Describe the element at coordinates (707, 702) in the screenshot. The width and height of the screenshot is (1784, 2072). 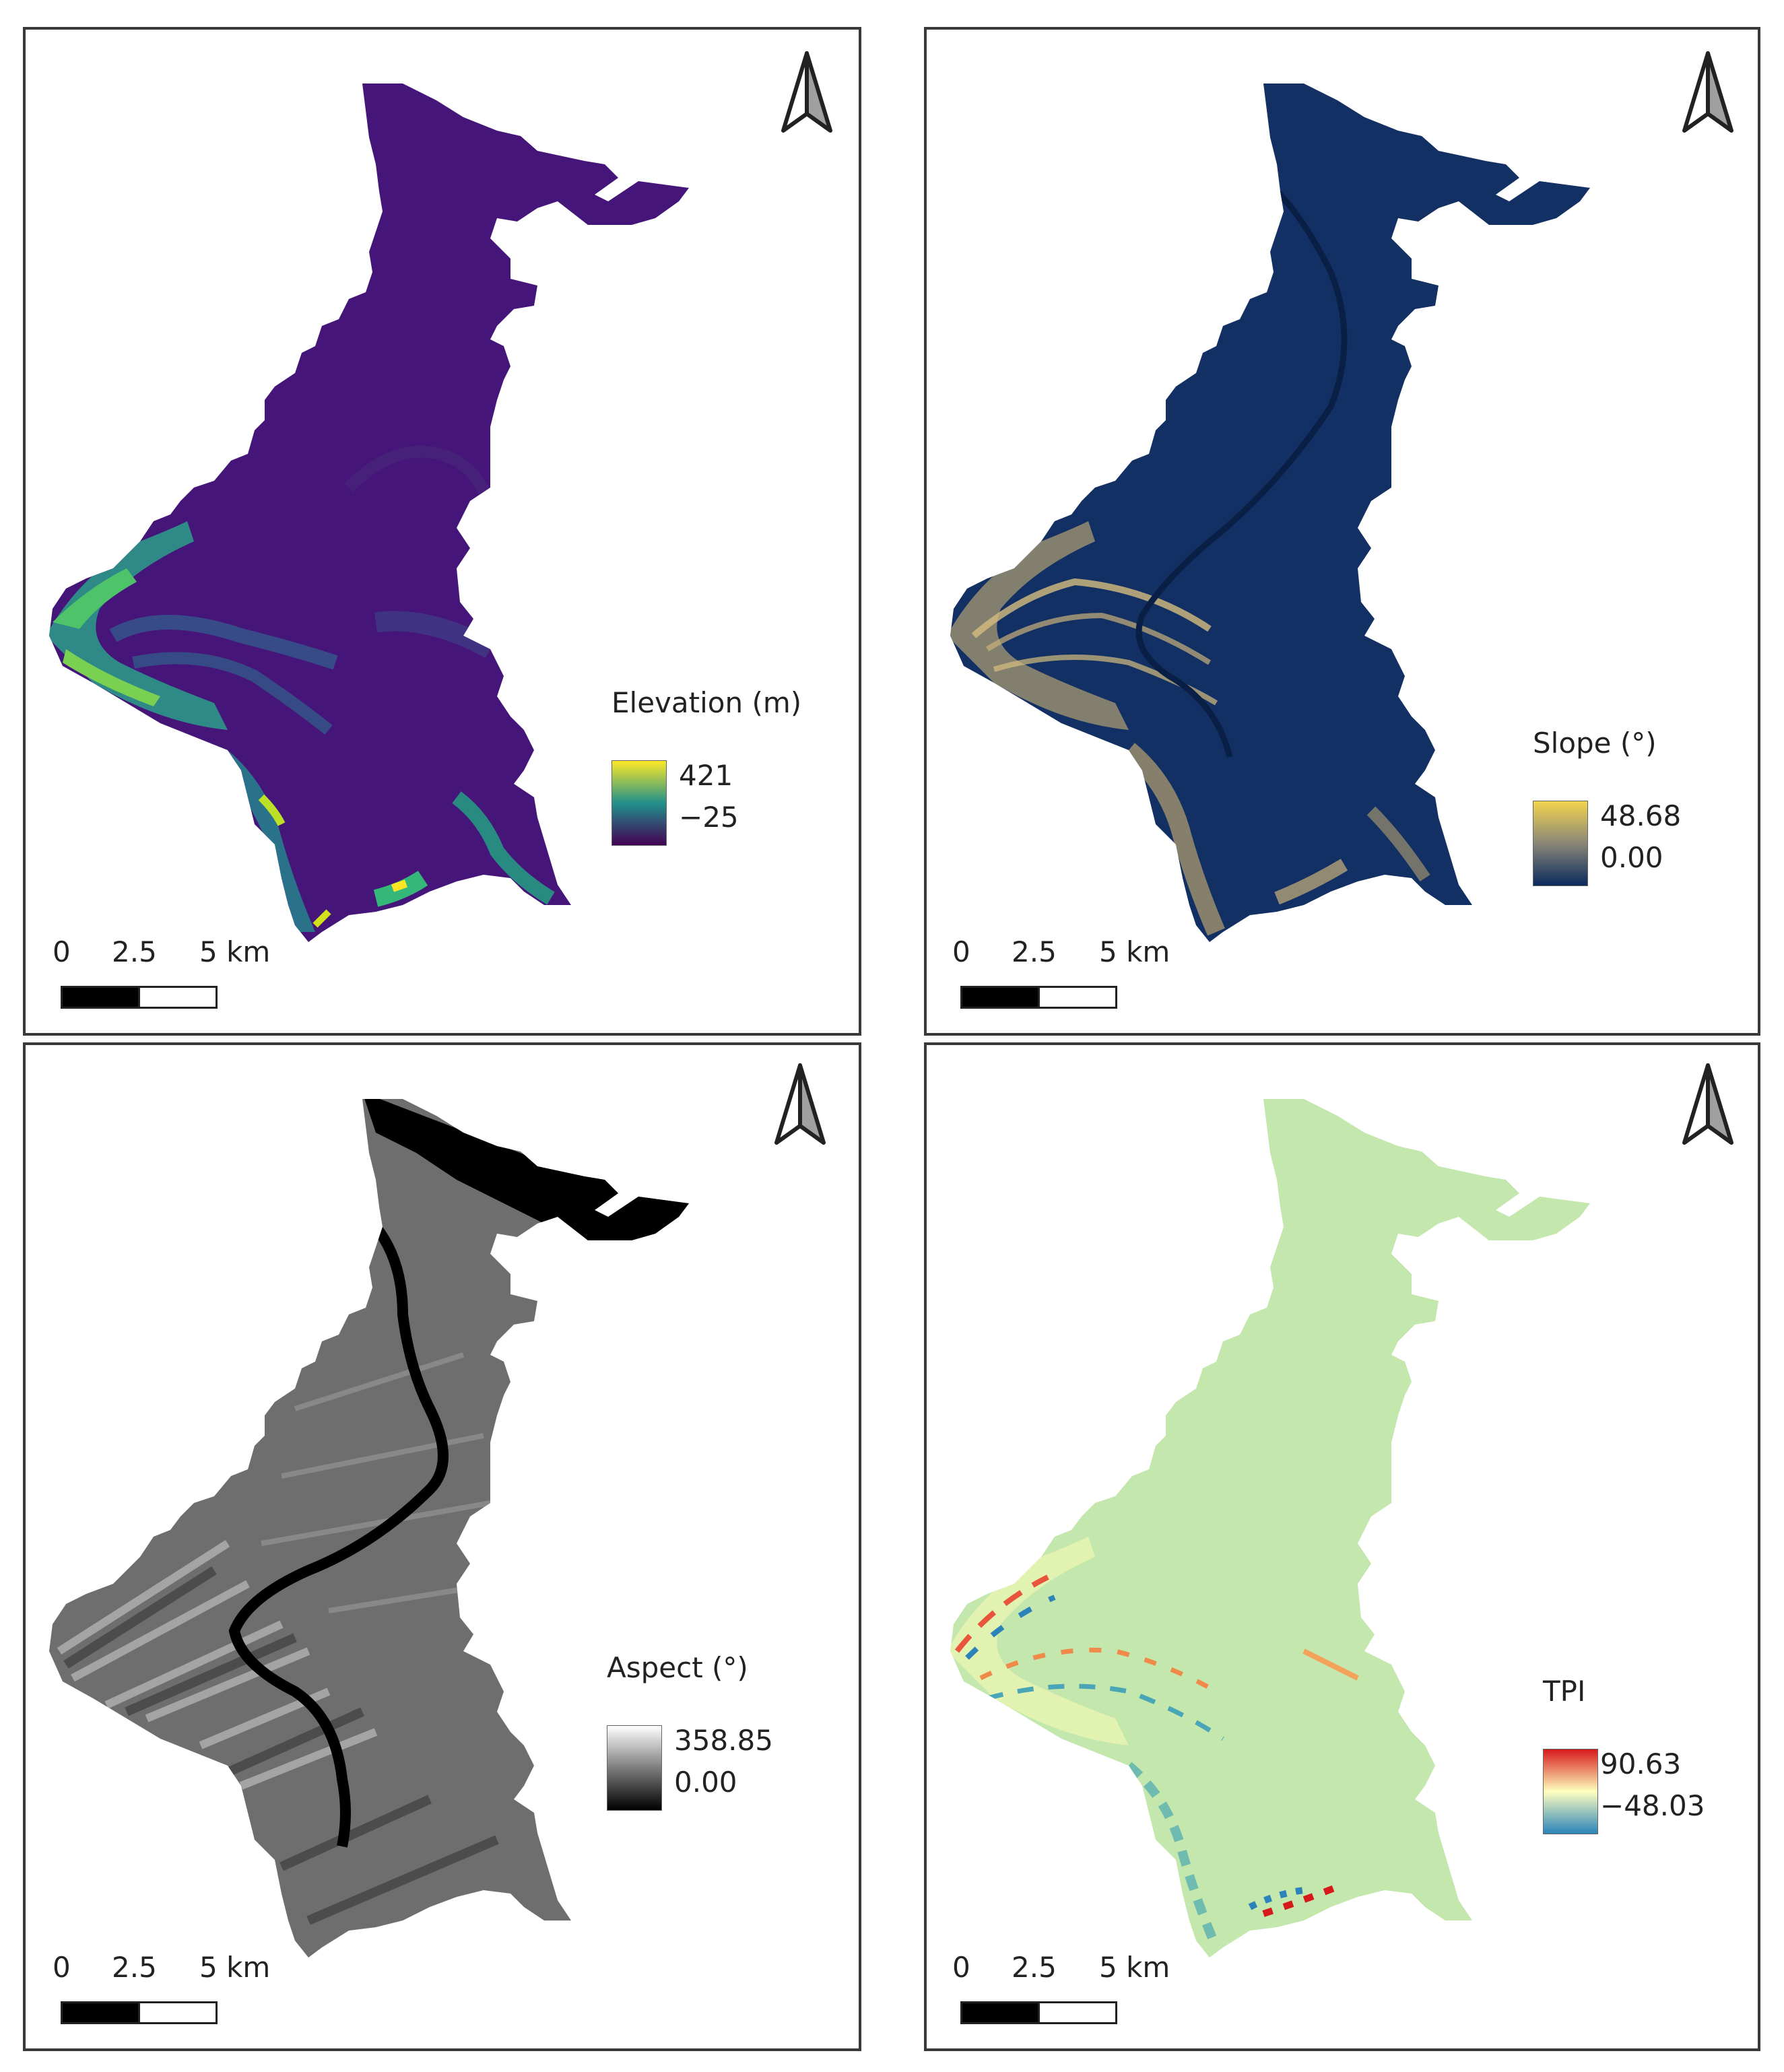
I see `legend-title: Elevation (m)` at that location.